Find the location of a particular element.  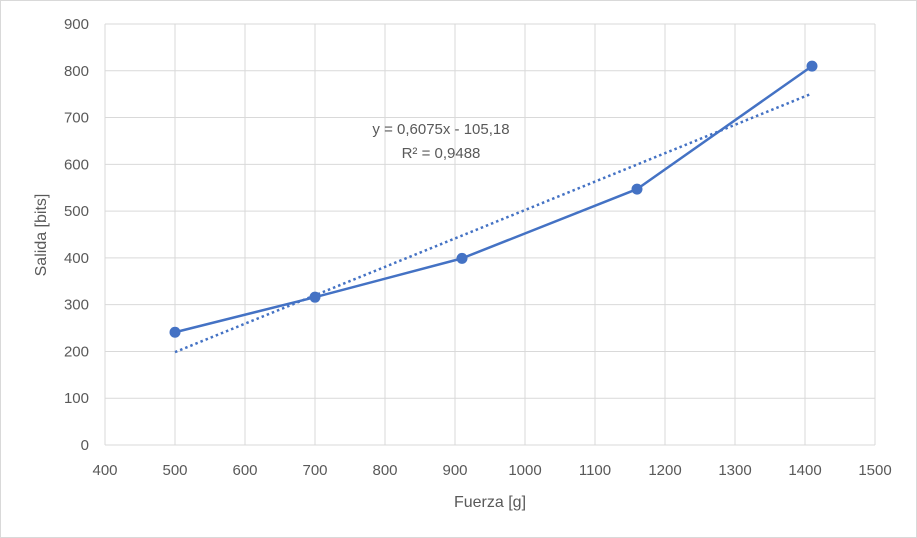

y-tick-label: 900 is located at coordinates (76, 24).